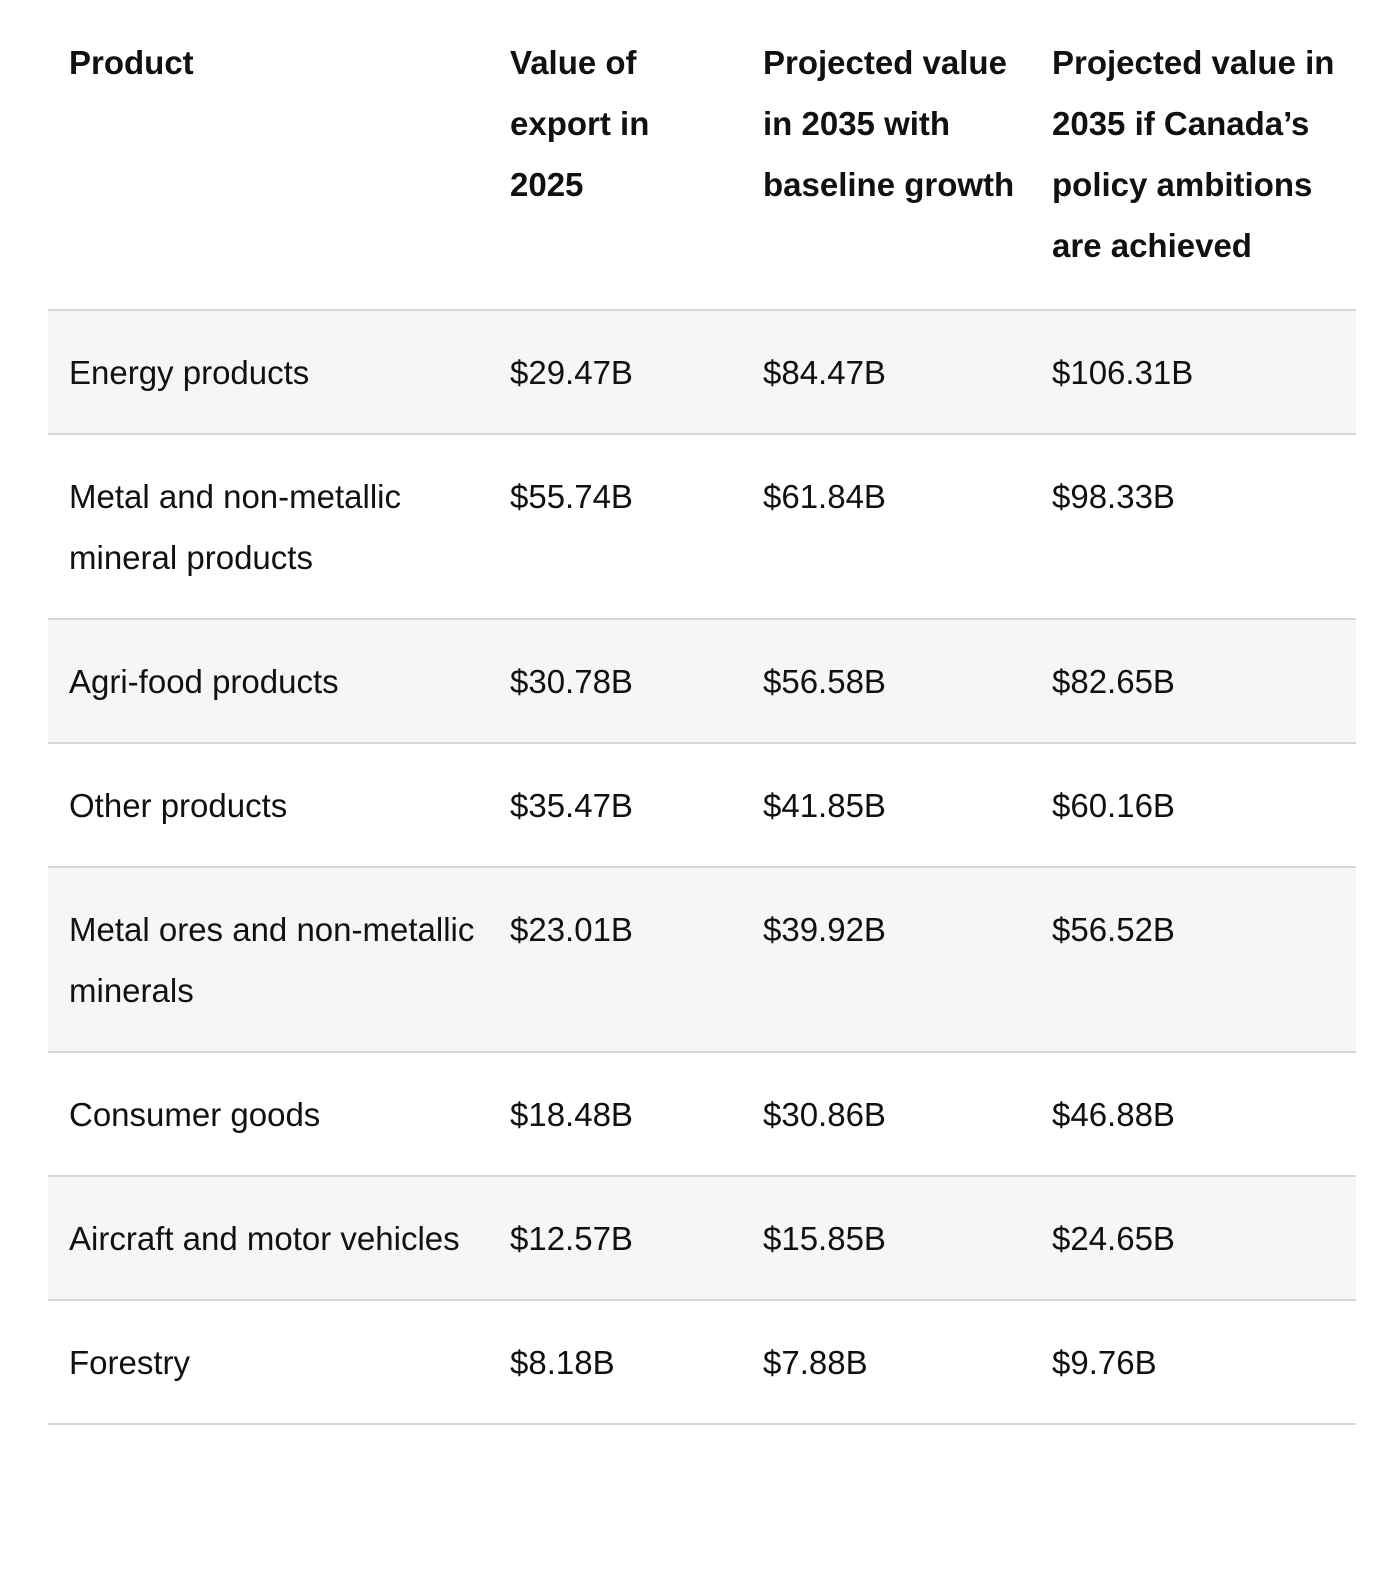 Image resolution: width=1400 pixels, height=1587 pixels. I want to click on cell-policy-2035: $106.31B, so click(1193, 371).